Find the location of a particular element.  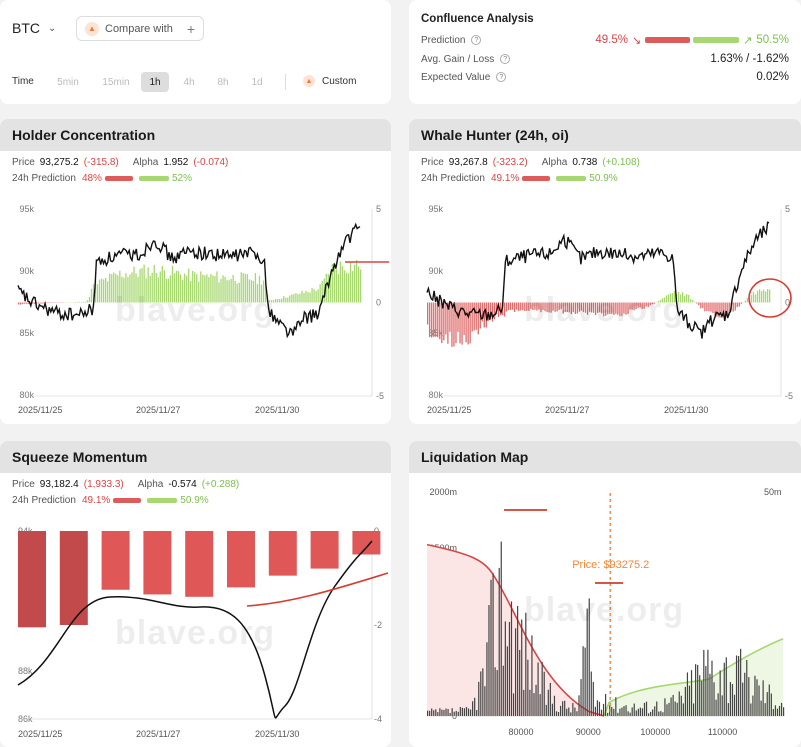

pred-down: 49.1% is located at coordinates (96, 500).